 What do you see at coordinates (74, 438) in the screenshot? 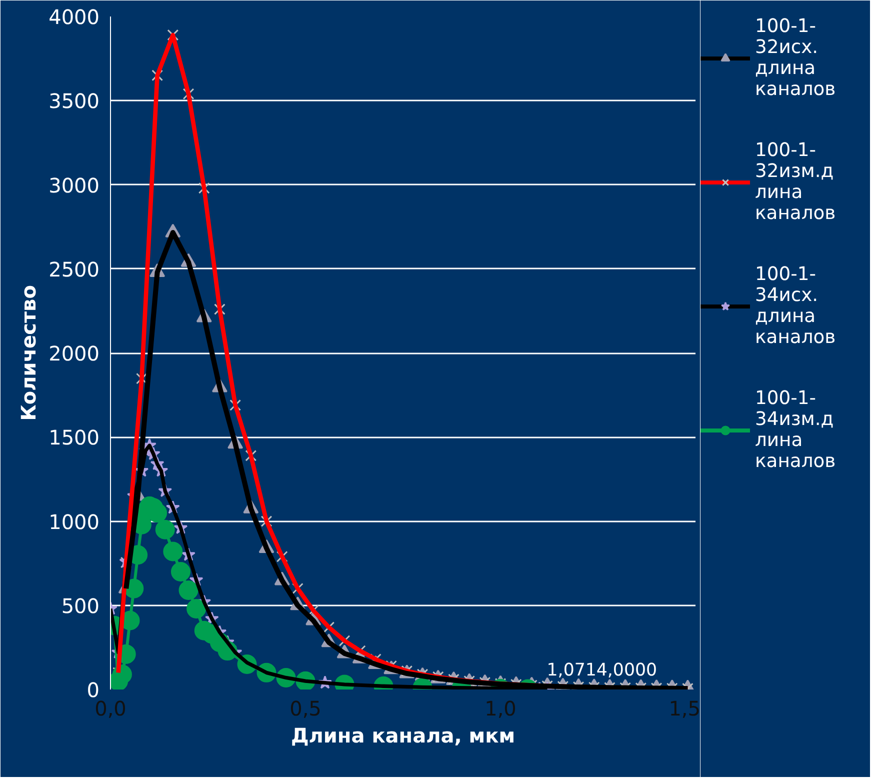
I see `y-tick-label: 1500` at bounding box center [74, 438].